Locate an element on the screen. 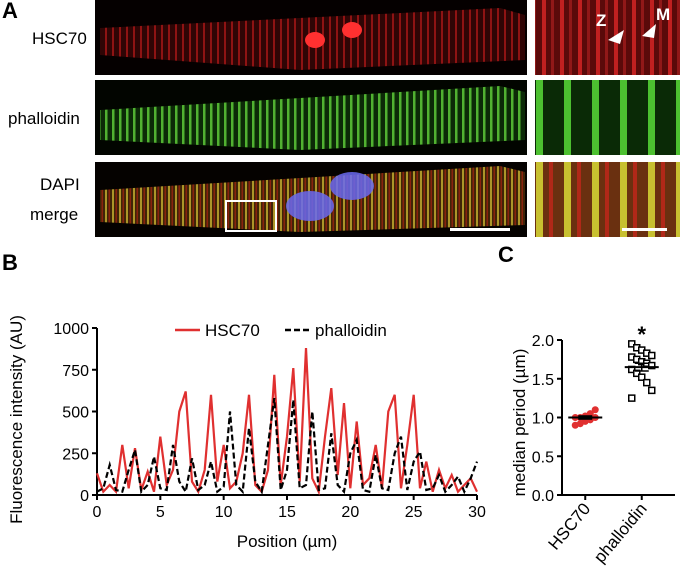 The height and width of the screenshot is (585, 682). annotation: * is located at coordinates (641, 334).